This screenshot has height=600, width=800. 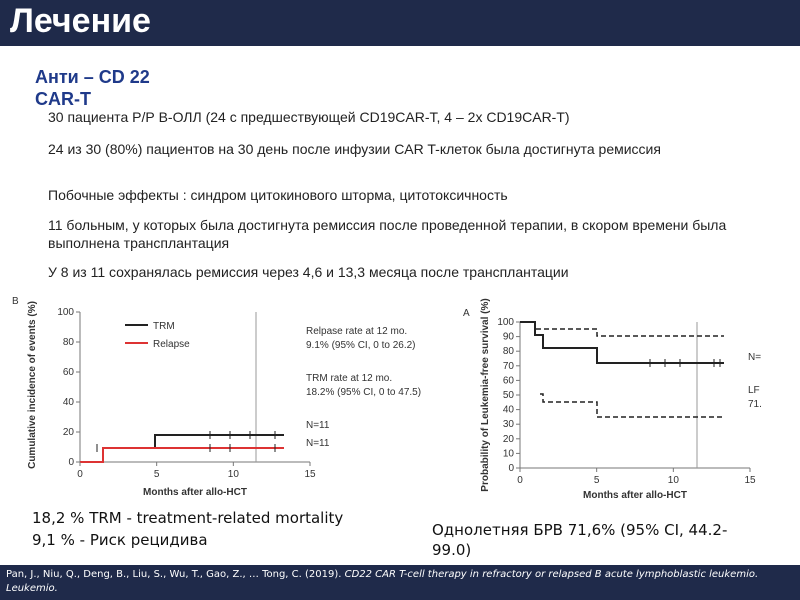 What do you see at coordinates (164, 326) in the screenshot?
I see `legend-label: TRM` at bounding box center [164, 326].